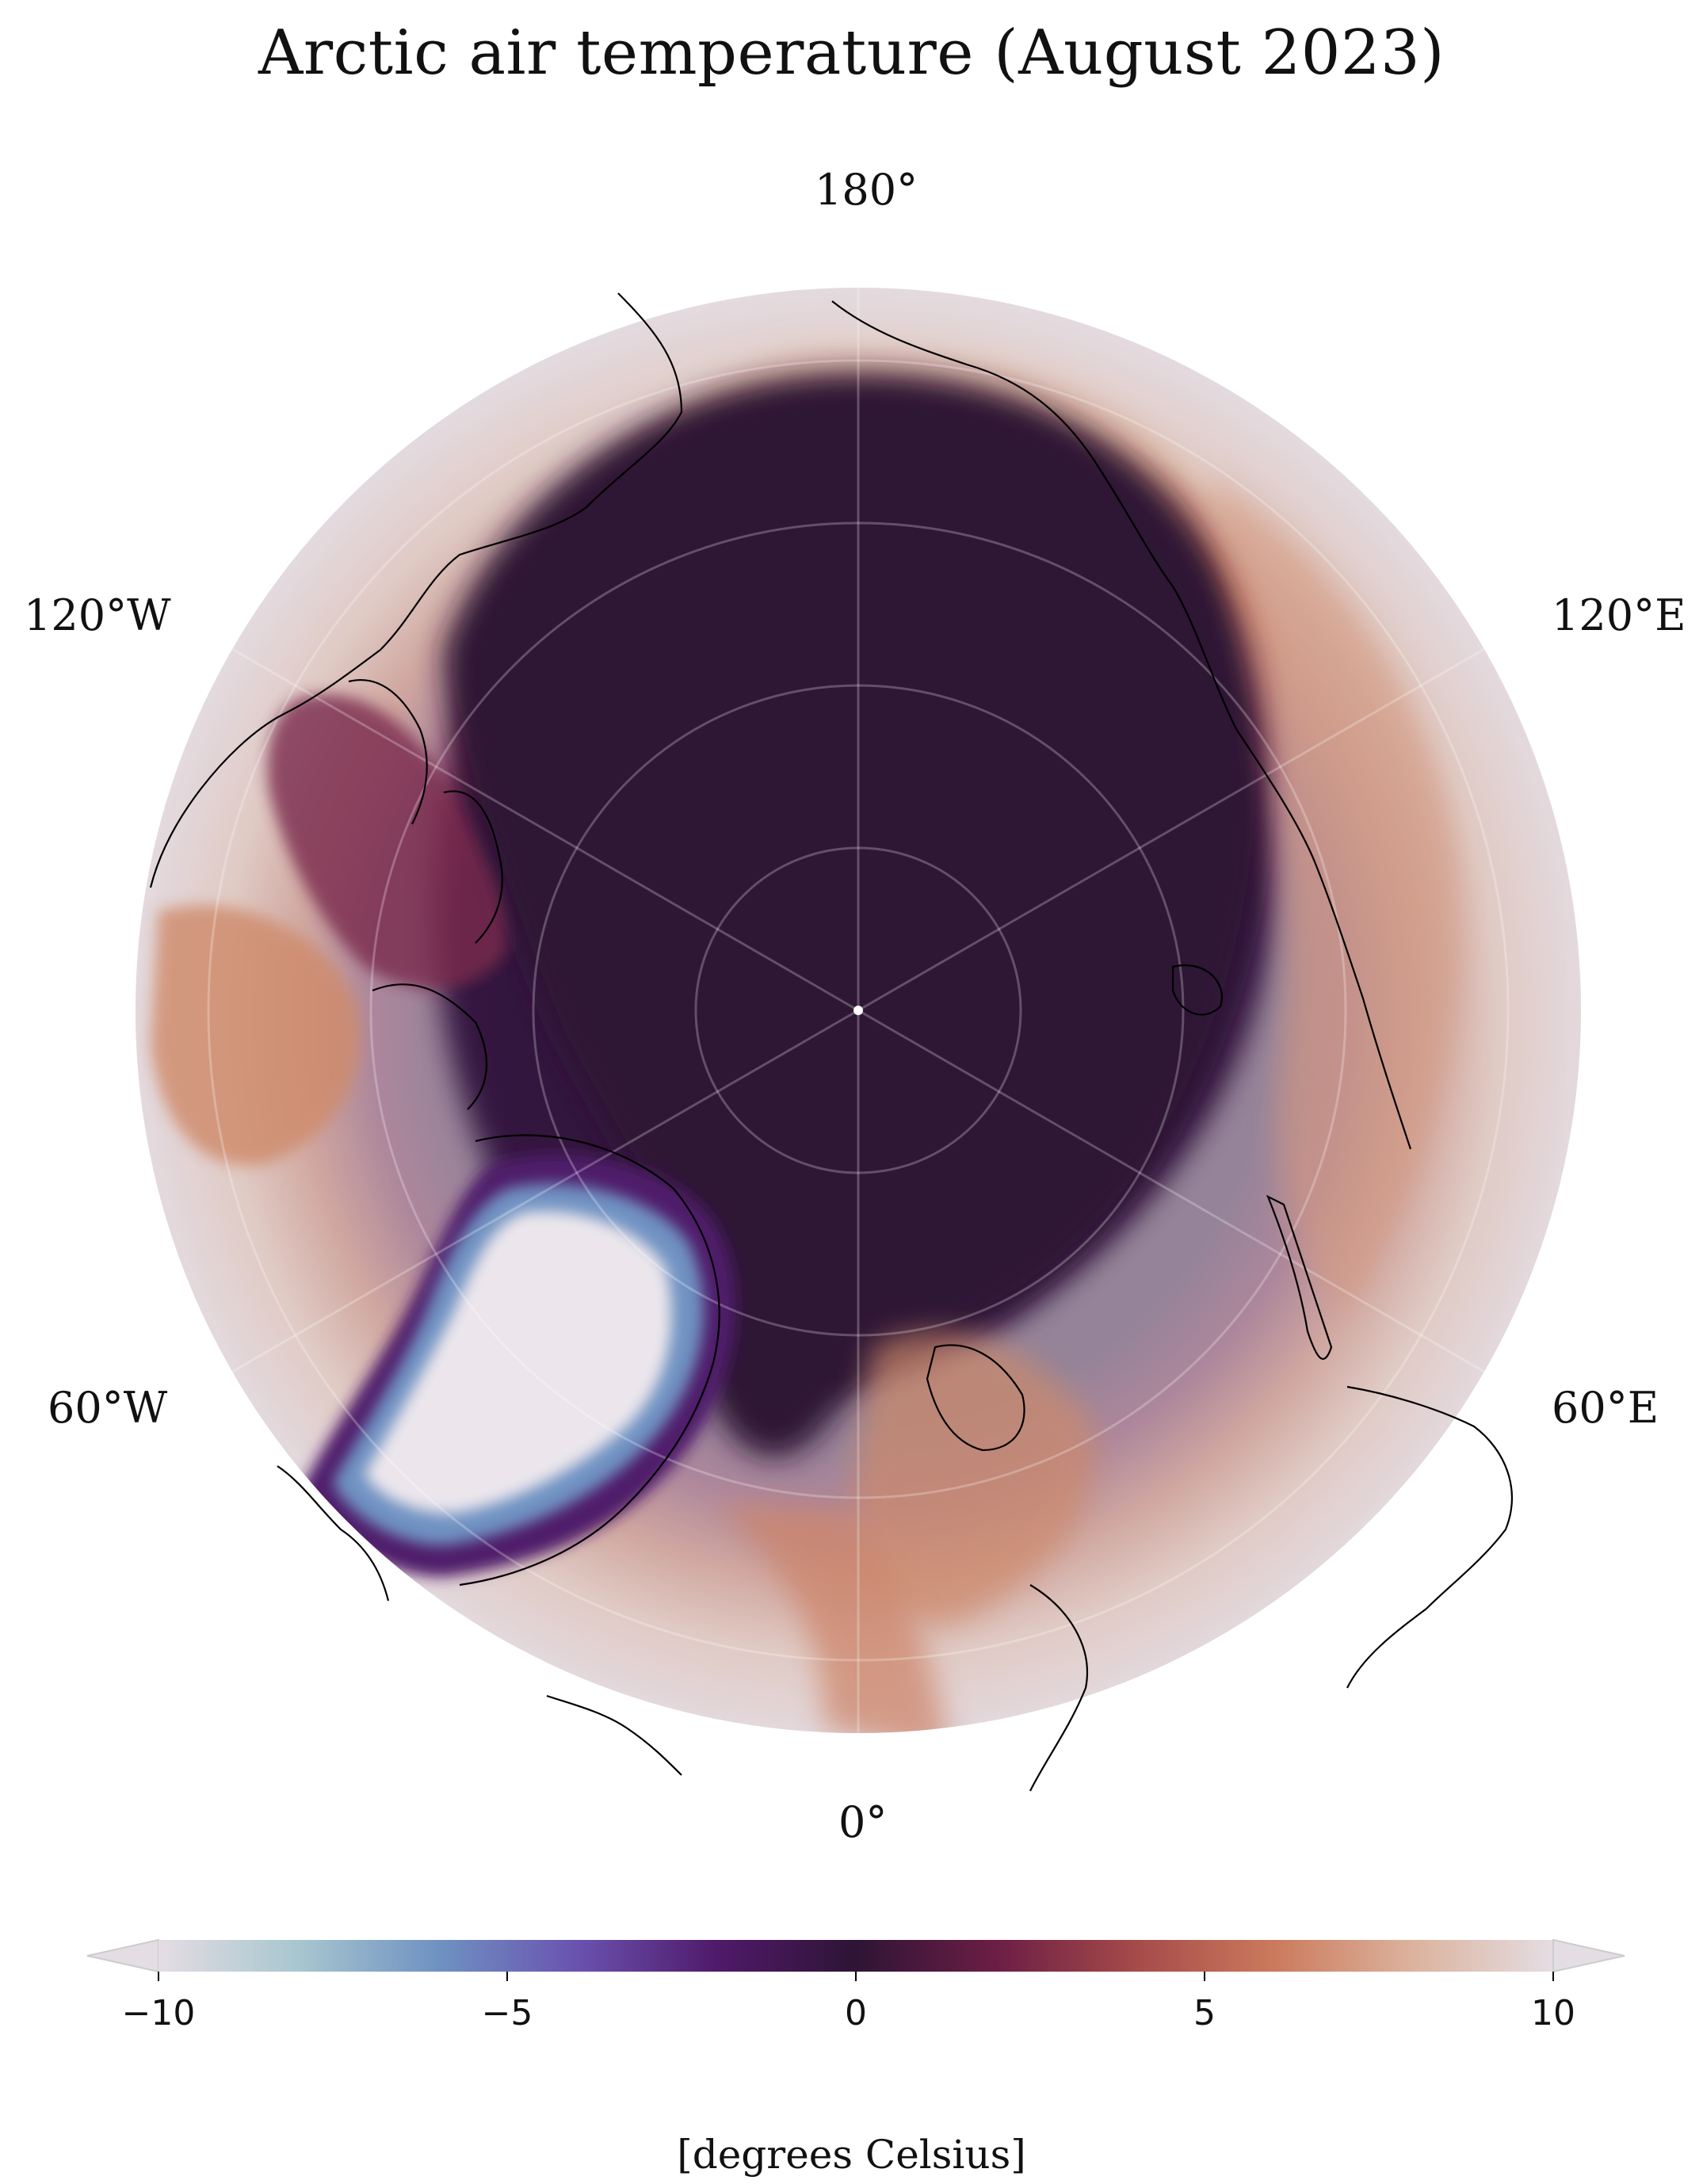  What do you see at coordinates (856, 1977) in the screenshot?
I see `colorbar-ticks` at bounding box center [856, 1977].